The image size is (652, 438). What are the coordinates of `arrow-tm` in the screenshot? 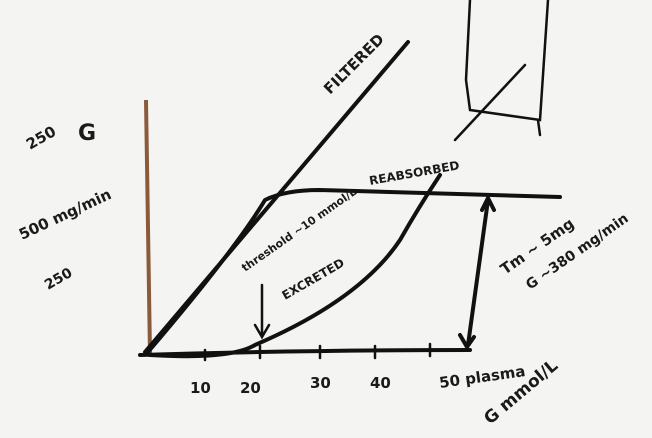 It's located at (477, 272).